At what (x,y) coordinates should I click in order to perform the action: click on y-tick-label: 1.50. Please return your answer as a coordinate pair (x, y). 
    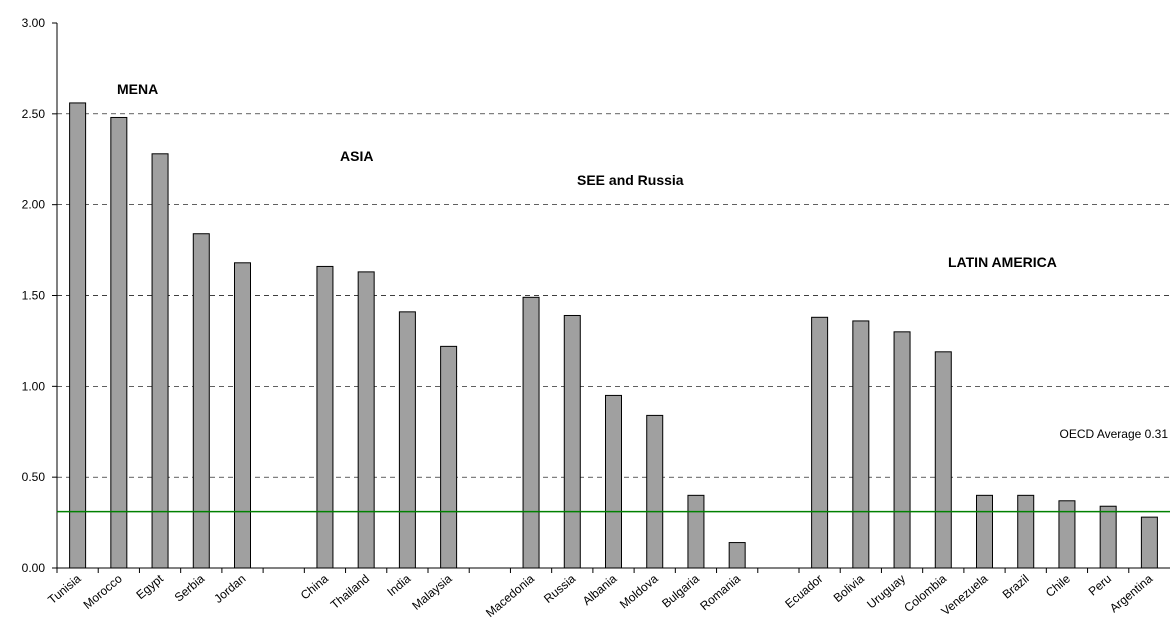
    Looking at the image, I should click on (34, 296).